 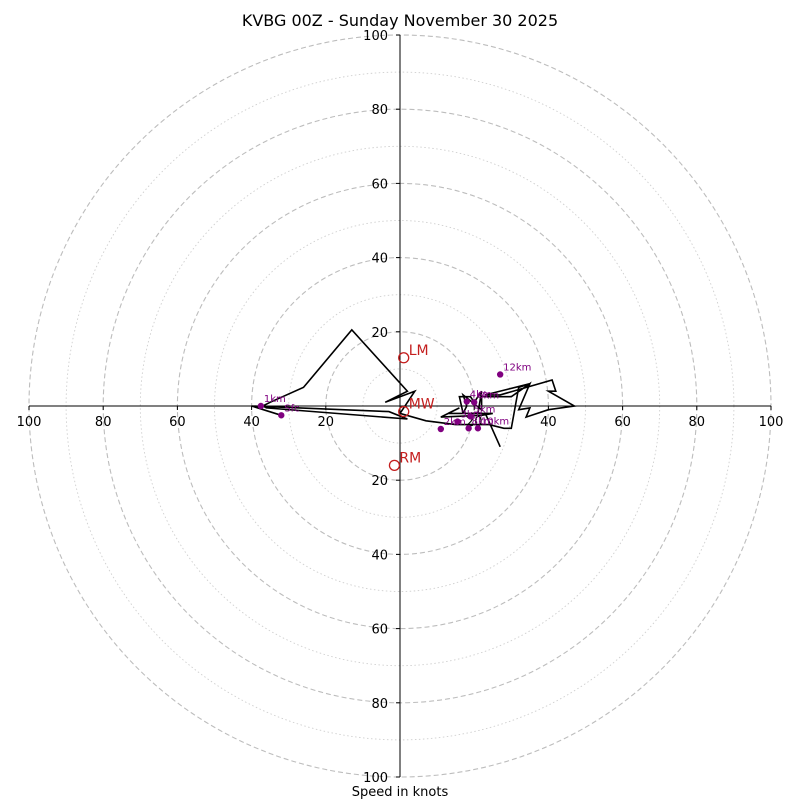 What do you see at coordinates (400, 792) in the screenshot?
I see `x-axis-label: Speed in knots` at bounding box center [400, 792].